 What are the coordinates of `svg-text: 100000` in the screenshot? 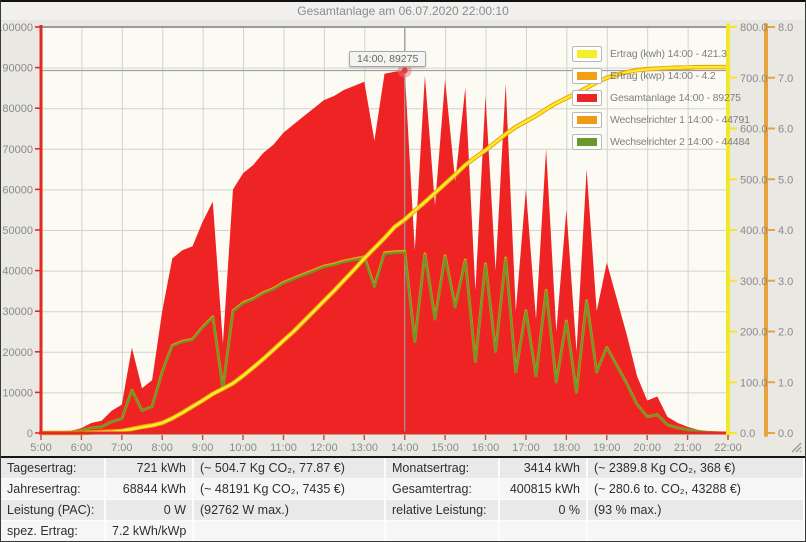 It's located at (17, 28).